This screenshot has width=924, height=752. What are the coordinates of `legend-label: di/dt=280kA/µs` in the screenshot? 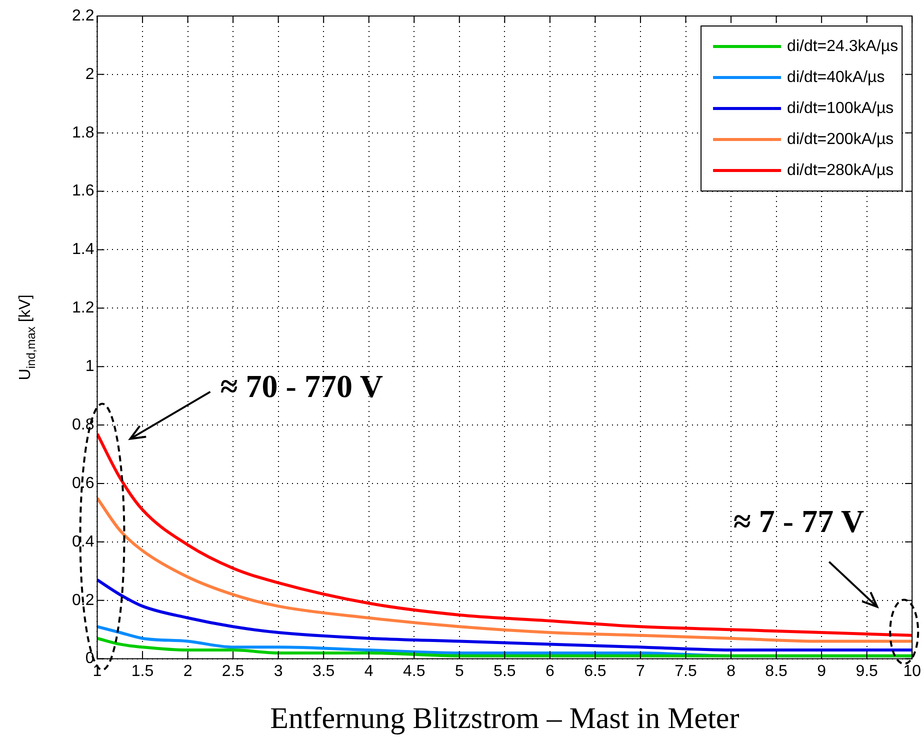 It's located at (840, 170).